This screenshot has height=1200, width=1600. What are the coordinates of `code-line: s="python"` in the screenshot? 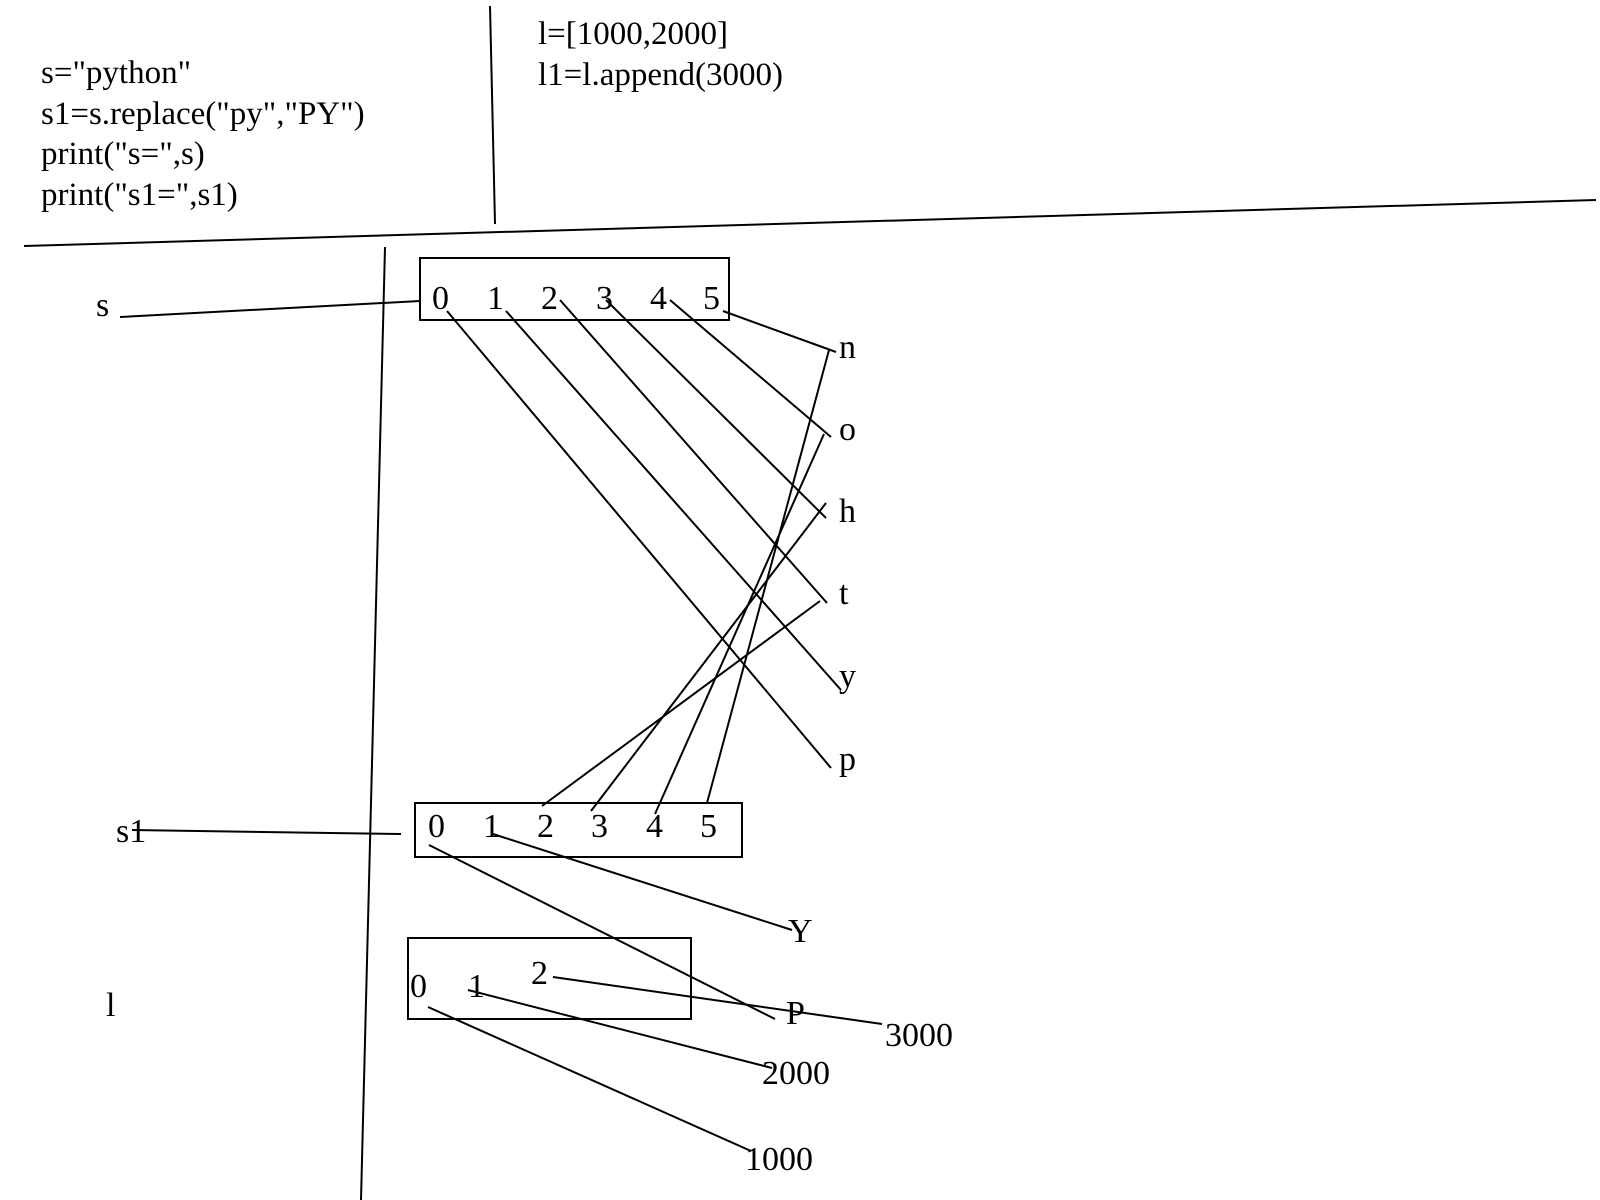 It's located at (116, 73).